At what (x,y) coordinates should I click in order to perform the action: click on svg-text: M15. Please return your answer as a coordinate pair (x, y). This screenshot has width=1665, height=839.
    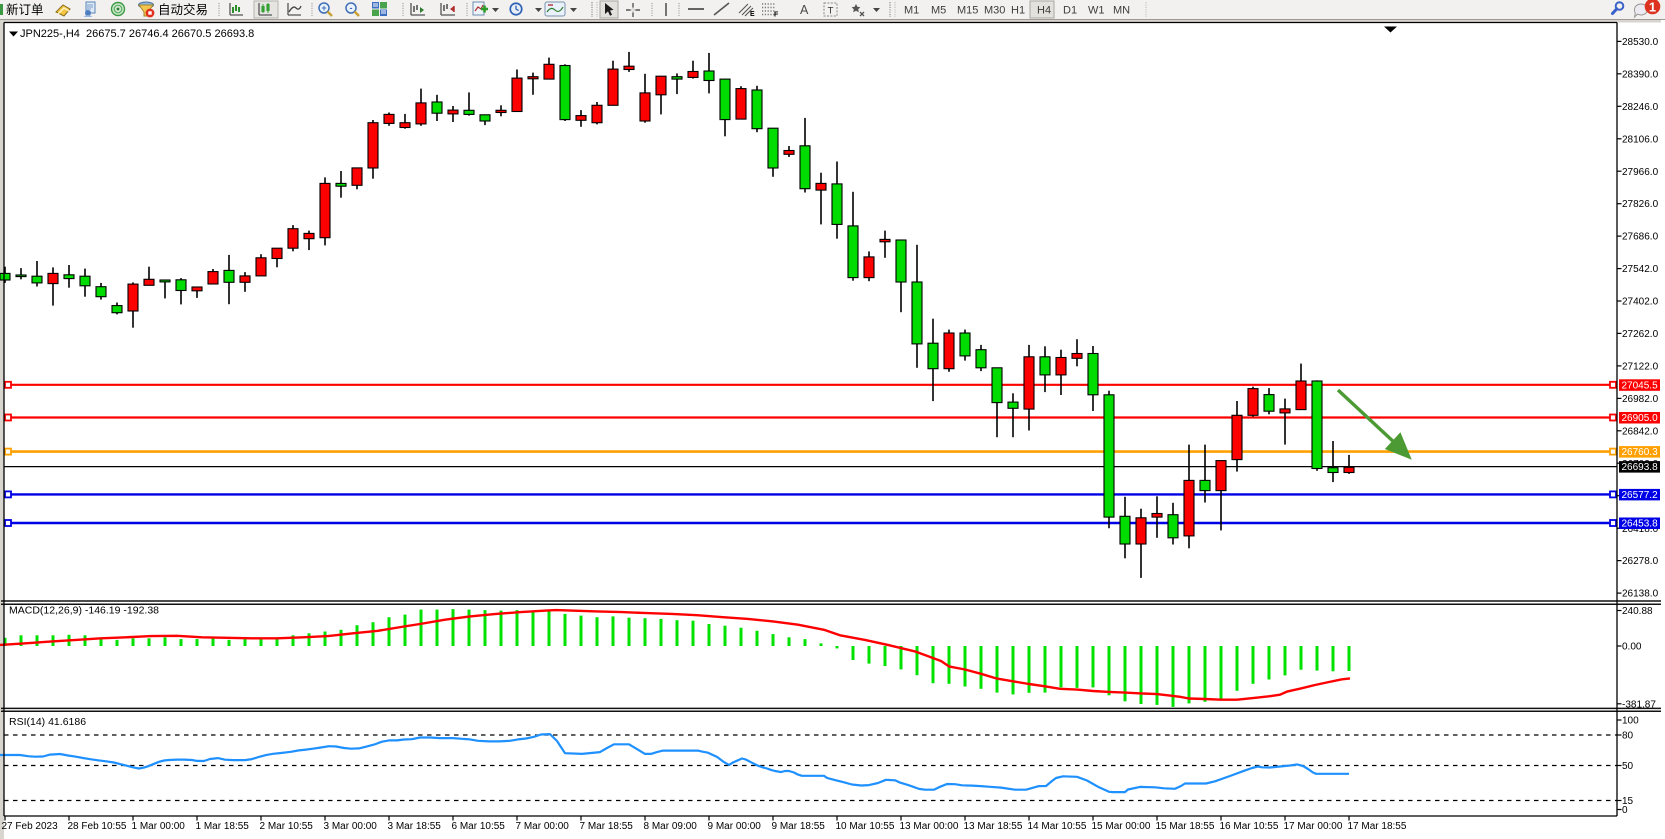
    Looking at the image, I should click on (967, 11).